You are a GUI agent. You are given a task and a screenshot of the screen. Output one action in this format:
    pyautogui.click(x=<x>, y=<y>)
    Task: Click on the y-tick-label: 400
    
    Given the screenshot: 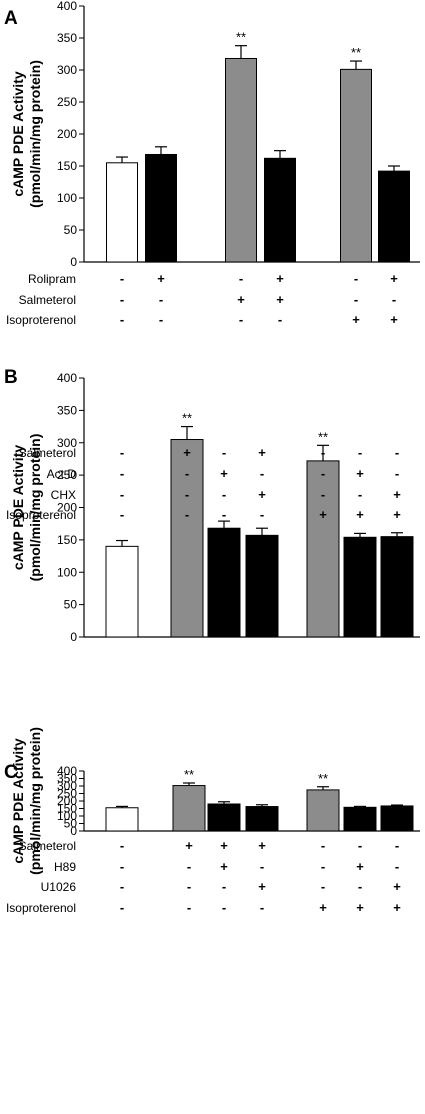 What is the action you would take?
    pyautogui.click(x=67, y=378)
    